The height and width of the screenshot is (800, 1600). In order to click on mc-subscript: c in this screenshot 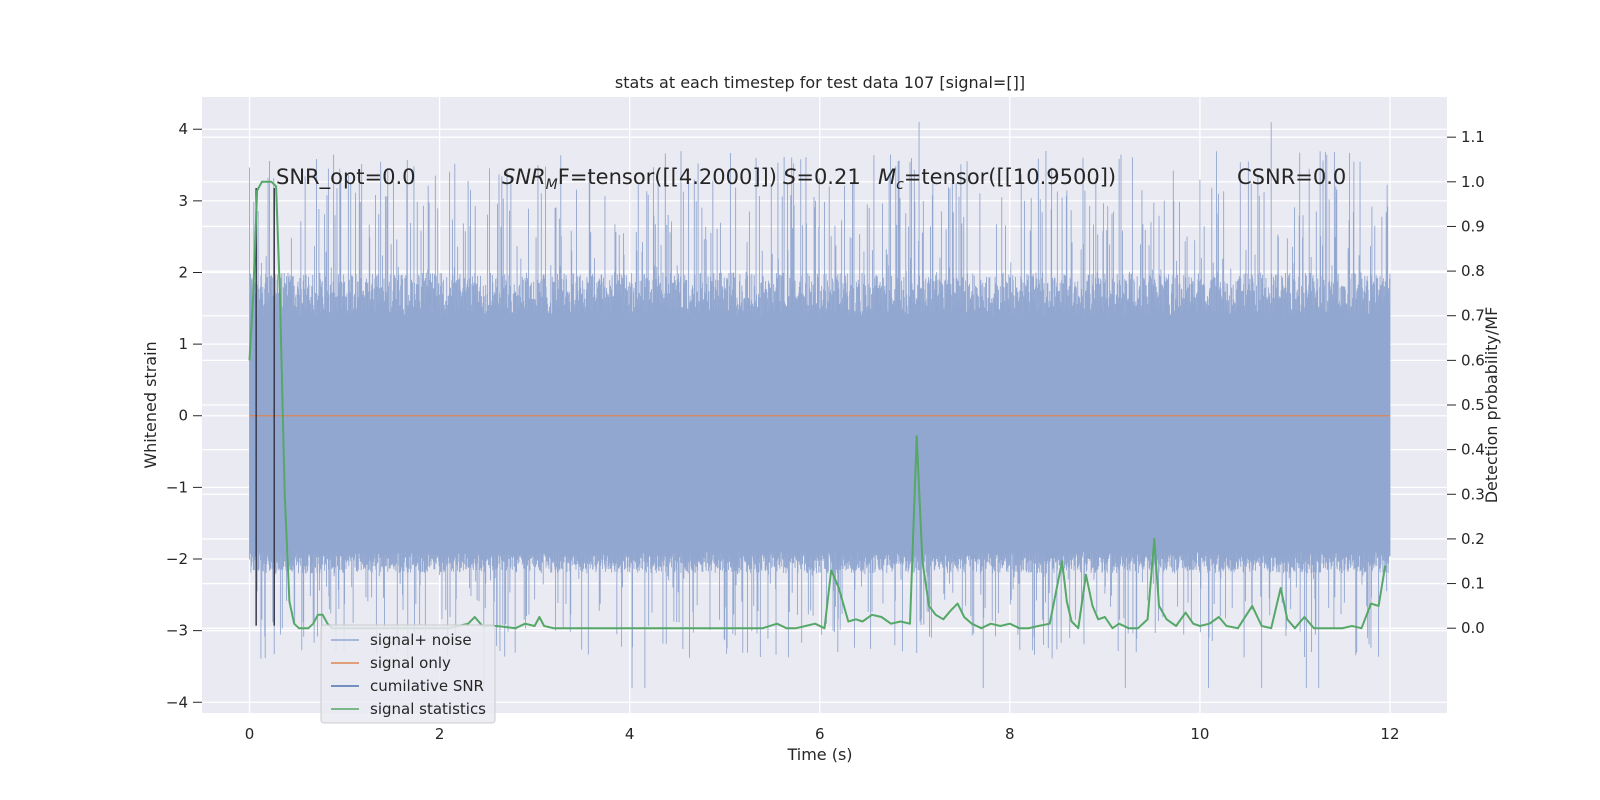, I will do `click(900, 185)`.